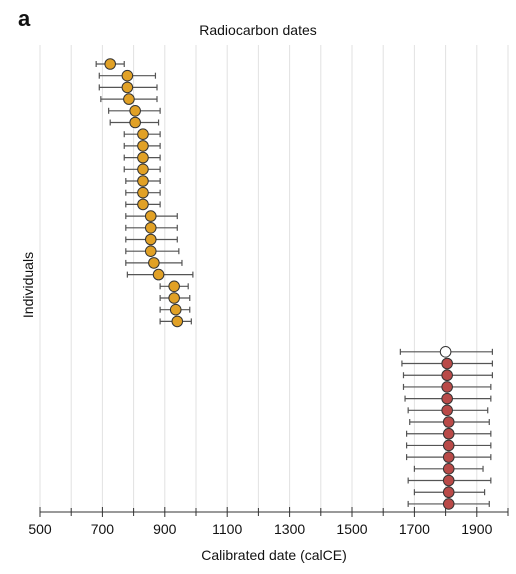 The image size is (516, 574). Describe the element at coordinates (274, 555) in the screenshot. I see `x-axis-label: Calibrated date (calCE)` at that location.